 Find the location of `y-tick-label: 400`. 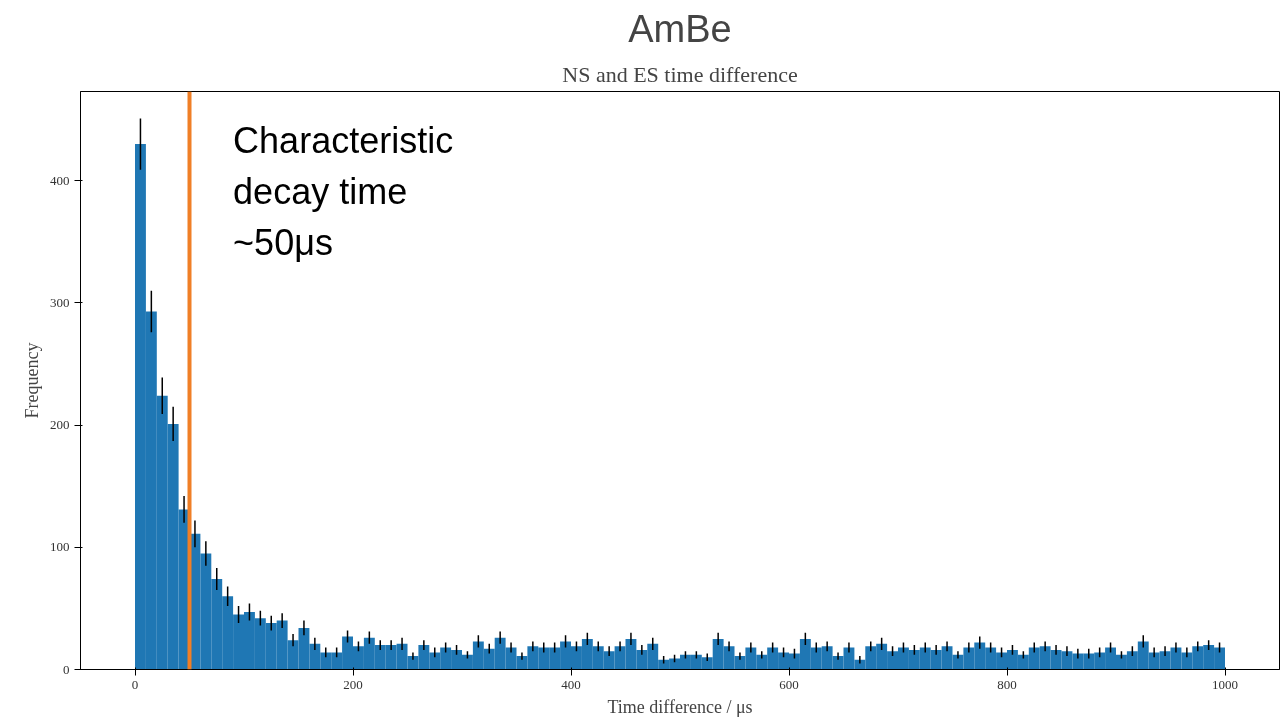

y-tick-label: 400 is located at coordinates (60, 180).